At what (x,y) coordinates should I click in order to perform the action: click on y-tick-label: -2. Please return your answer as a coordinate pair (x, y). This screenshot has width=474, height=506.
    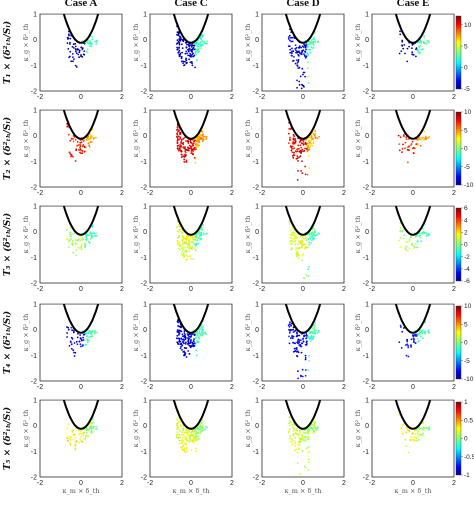
    Looking at the image, I should click on (256, 478).